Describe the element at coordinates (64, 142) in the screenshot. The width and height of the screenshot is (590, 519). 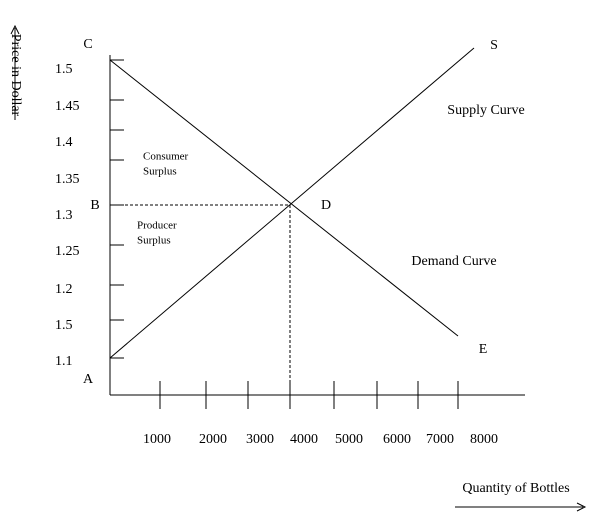
I see `y-tick-label: 1.4` at that location.